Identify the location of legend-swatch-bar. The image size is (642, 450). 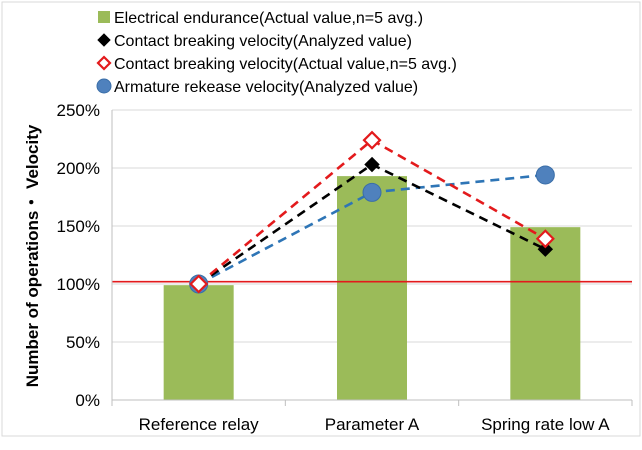
(104, 17).